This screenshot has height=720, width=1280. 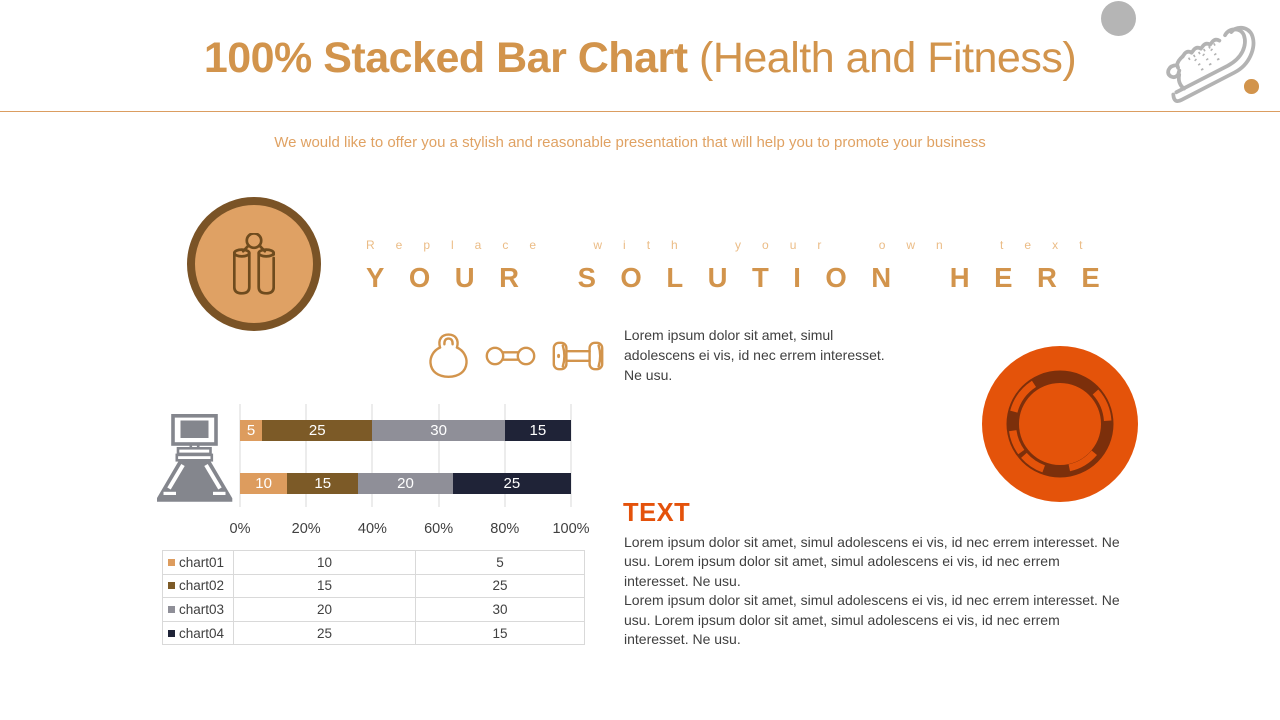 I want to click on bar-segment-chart01: 5, so click(x=251, y=430).